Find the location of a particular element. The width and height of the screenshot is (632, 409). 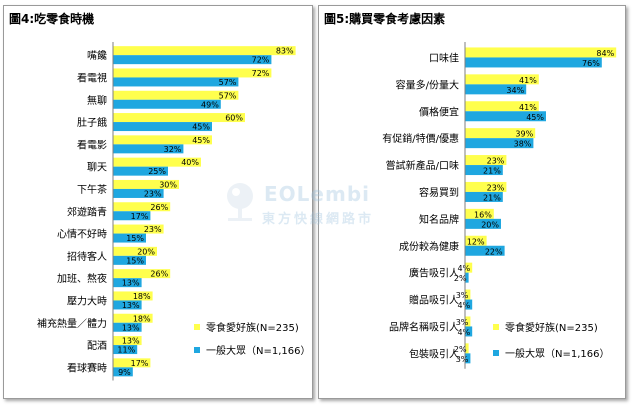

category-label: 看電視 is located at coordinates (92, 77).